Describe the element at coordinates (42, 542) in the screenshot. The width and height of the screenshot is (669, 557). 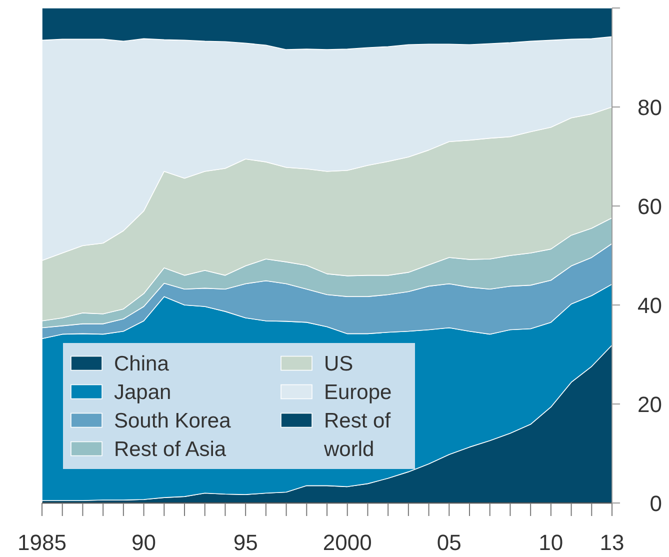
I see `x-tick-label: 1985` at that location.